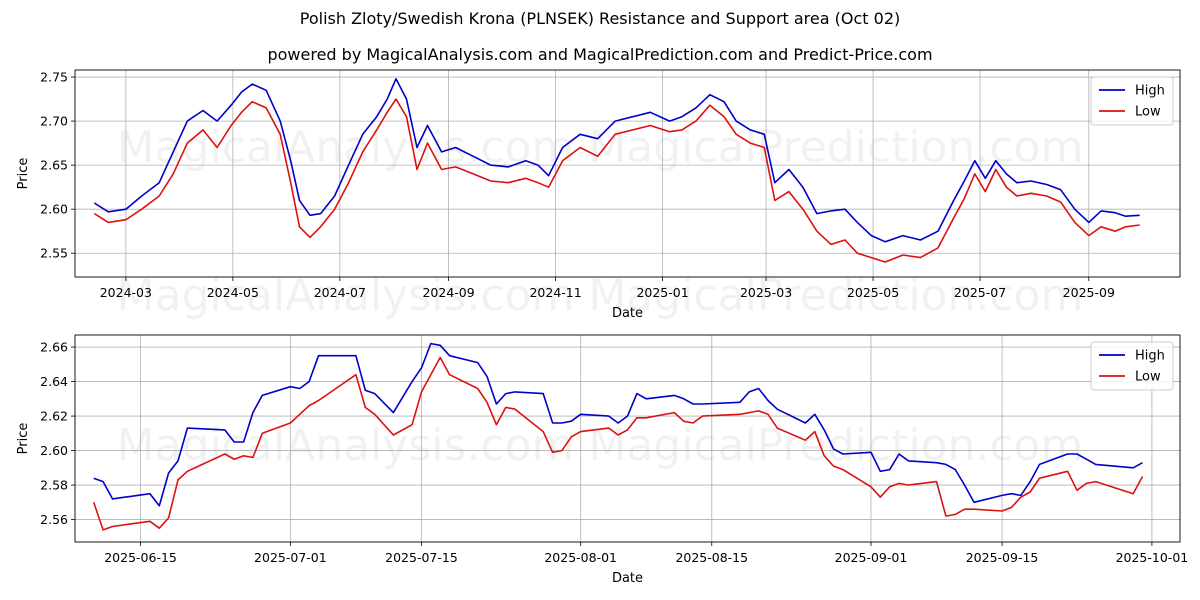 The width and height of the screenshot is (1200, 600). Describe the element at coordinates (766, 292) in the screenshot. I see `x-tick-label: 2025-03` at that location.